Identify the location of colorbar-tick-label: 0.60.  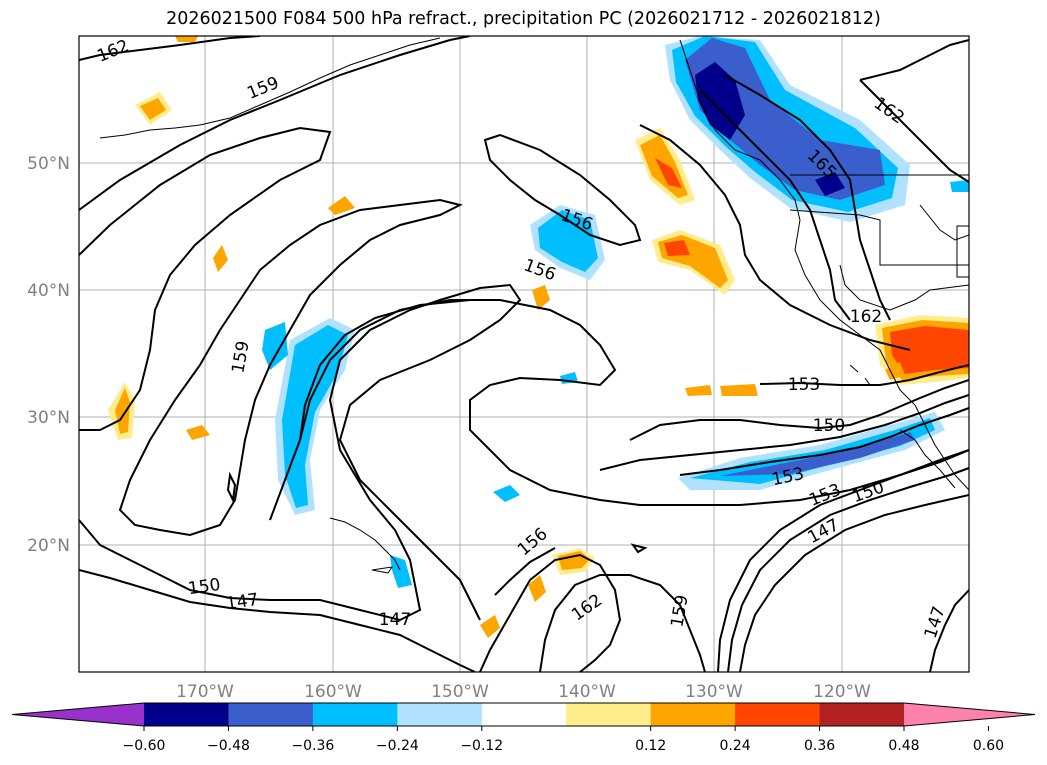
(988, 746).